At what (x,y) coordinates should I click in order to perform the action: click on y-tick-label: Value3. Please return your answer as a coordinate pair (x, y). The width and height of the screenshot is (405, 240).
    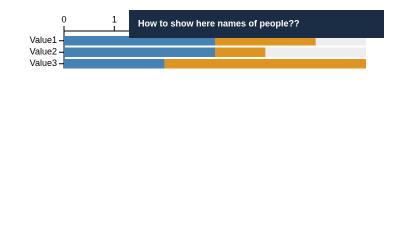
    Looking at the image, I should click on (43, 63).